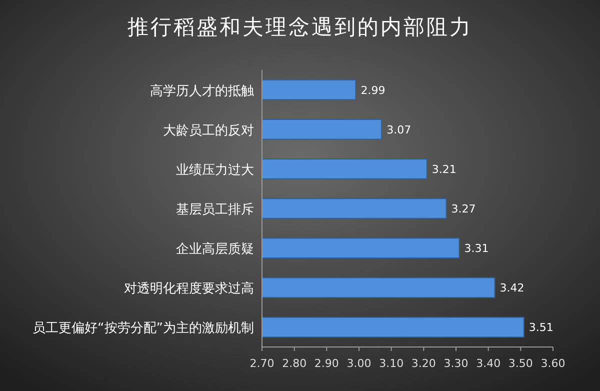  Describe the element at coordinates (512, 288) in the screenshot. I see `data-label: 3.42` at that location.